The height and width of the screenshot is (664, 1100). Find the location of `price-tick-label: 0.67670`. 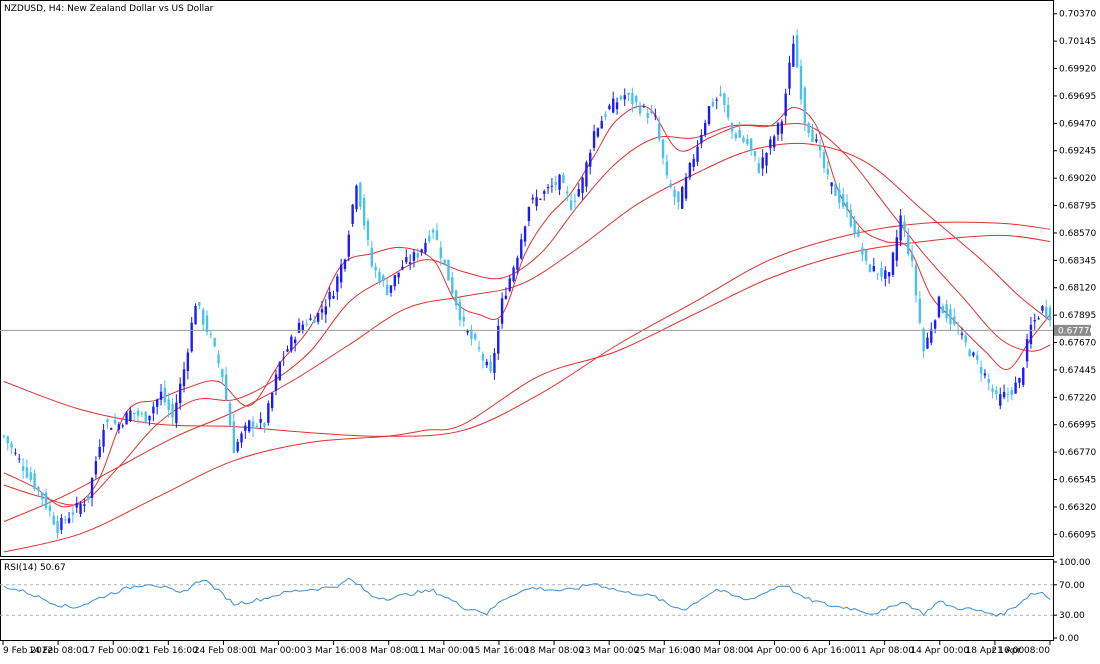

price-tick-label: 0.67670 is located at coordinates (1077, 344).